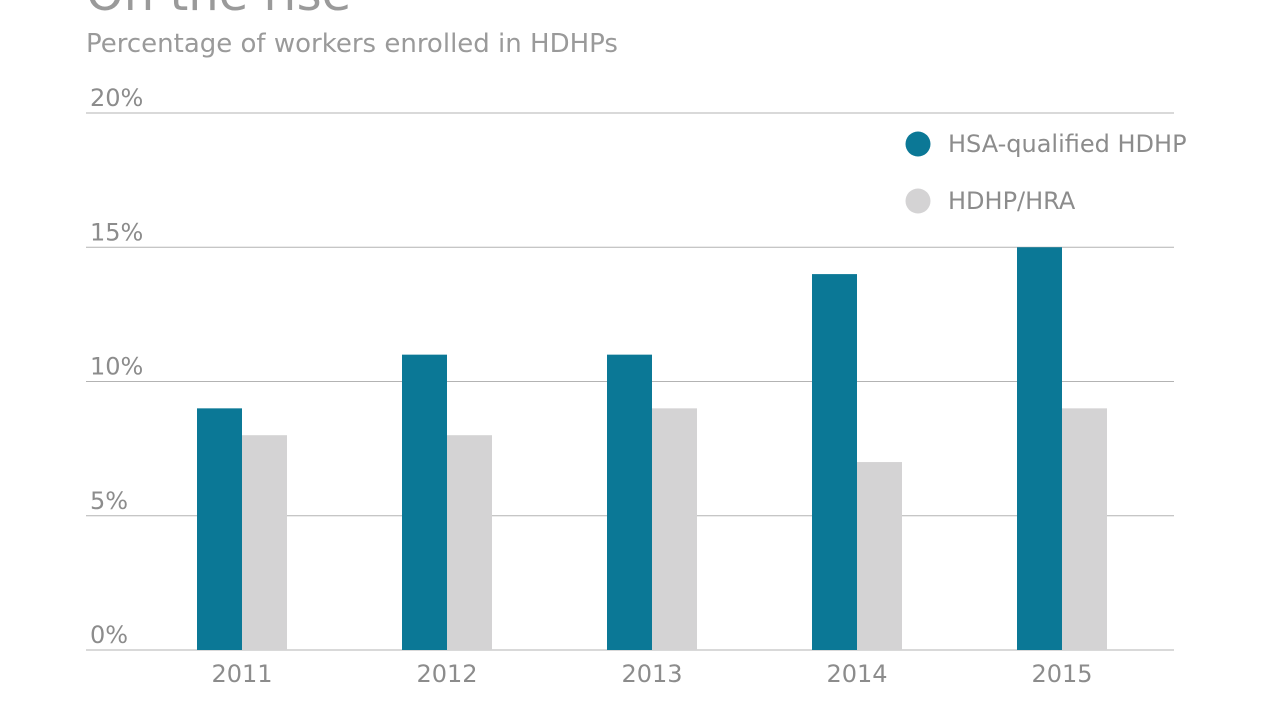 This screenshot has width=1280, height=720. I want to click on bar-hsa-qualified-hdhp-2015, so click(1039, 448).